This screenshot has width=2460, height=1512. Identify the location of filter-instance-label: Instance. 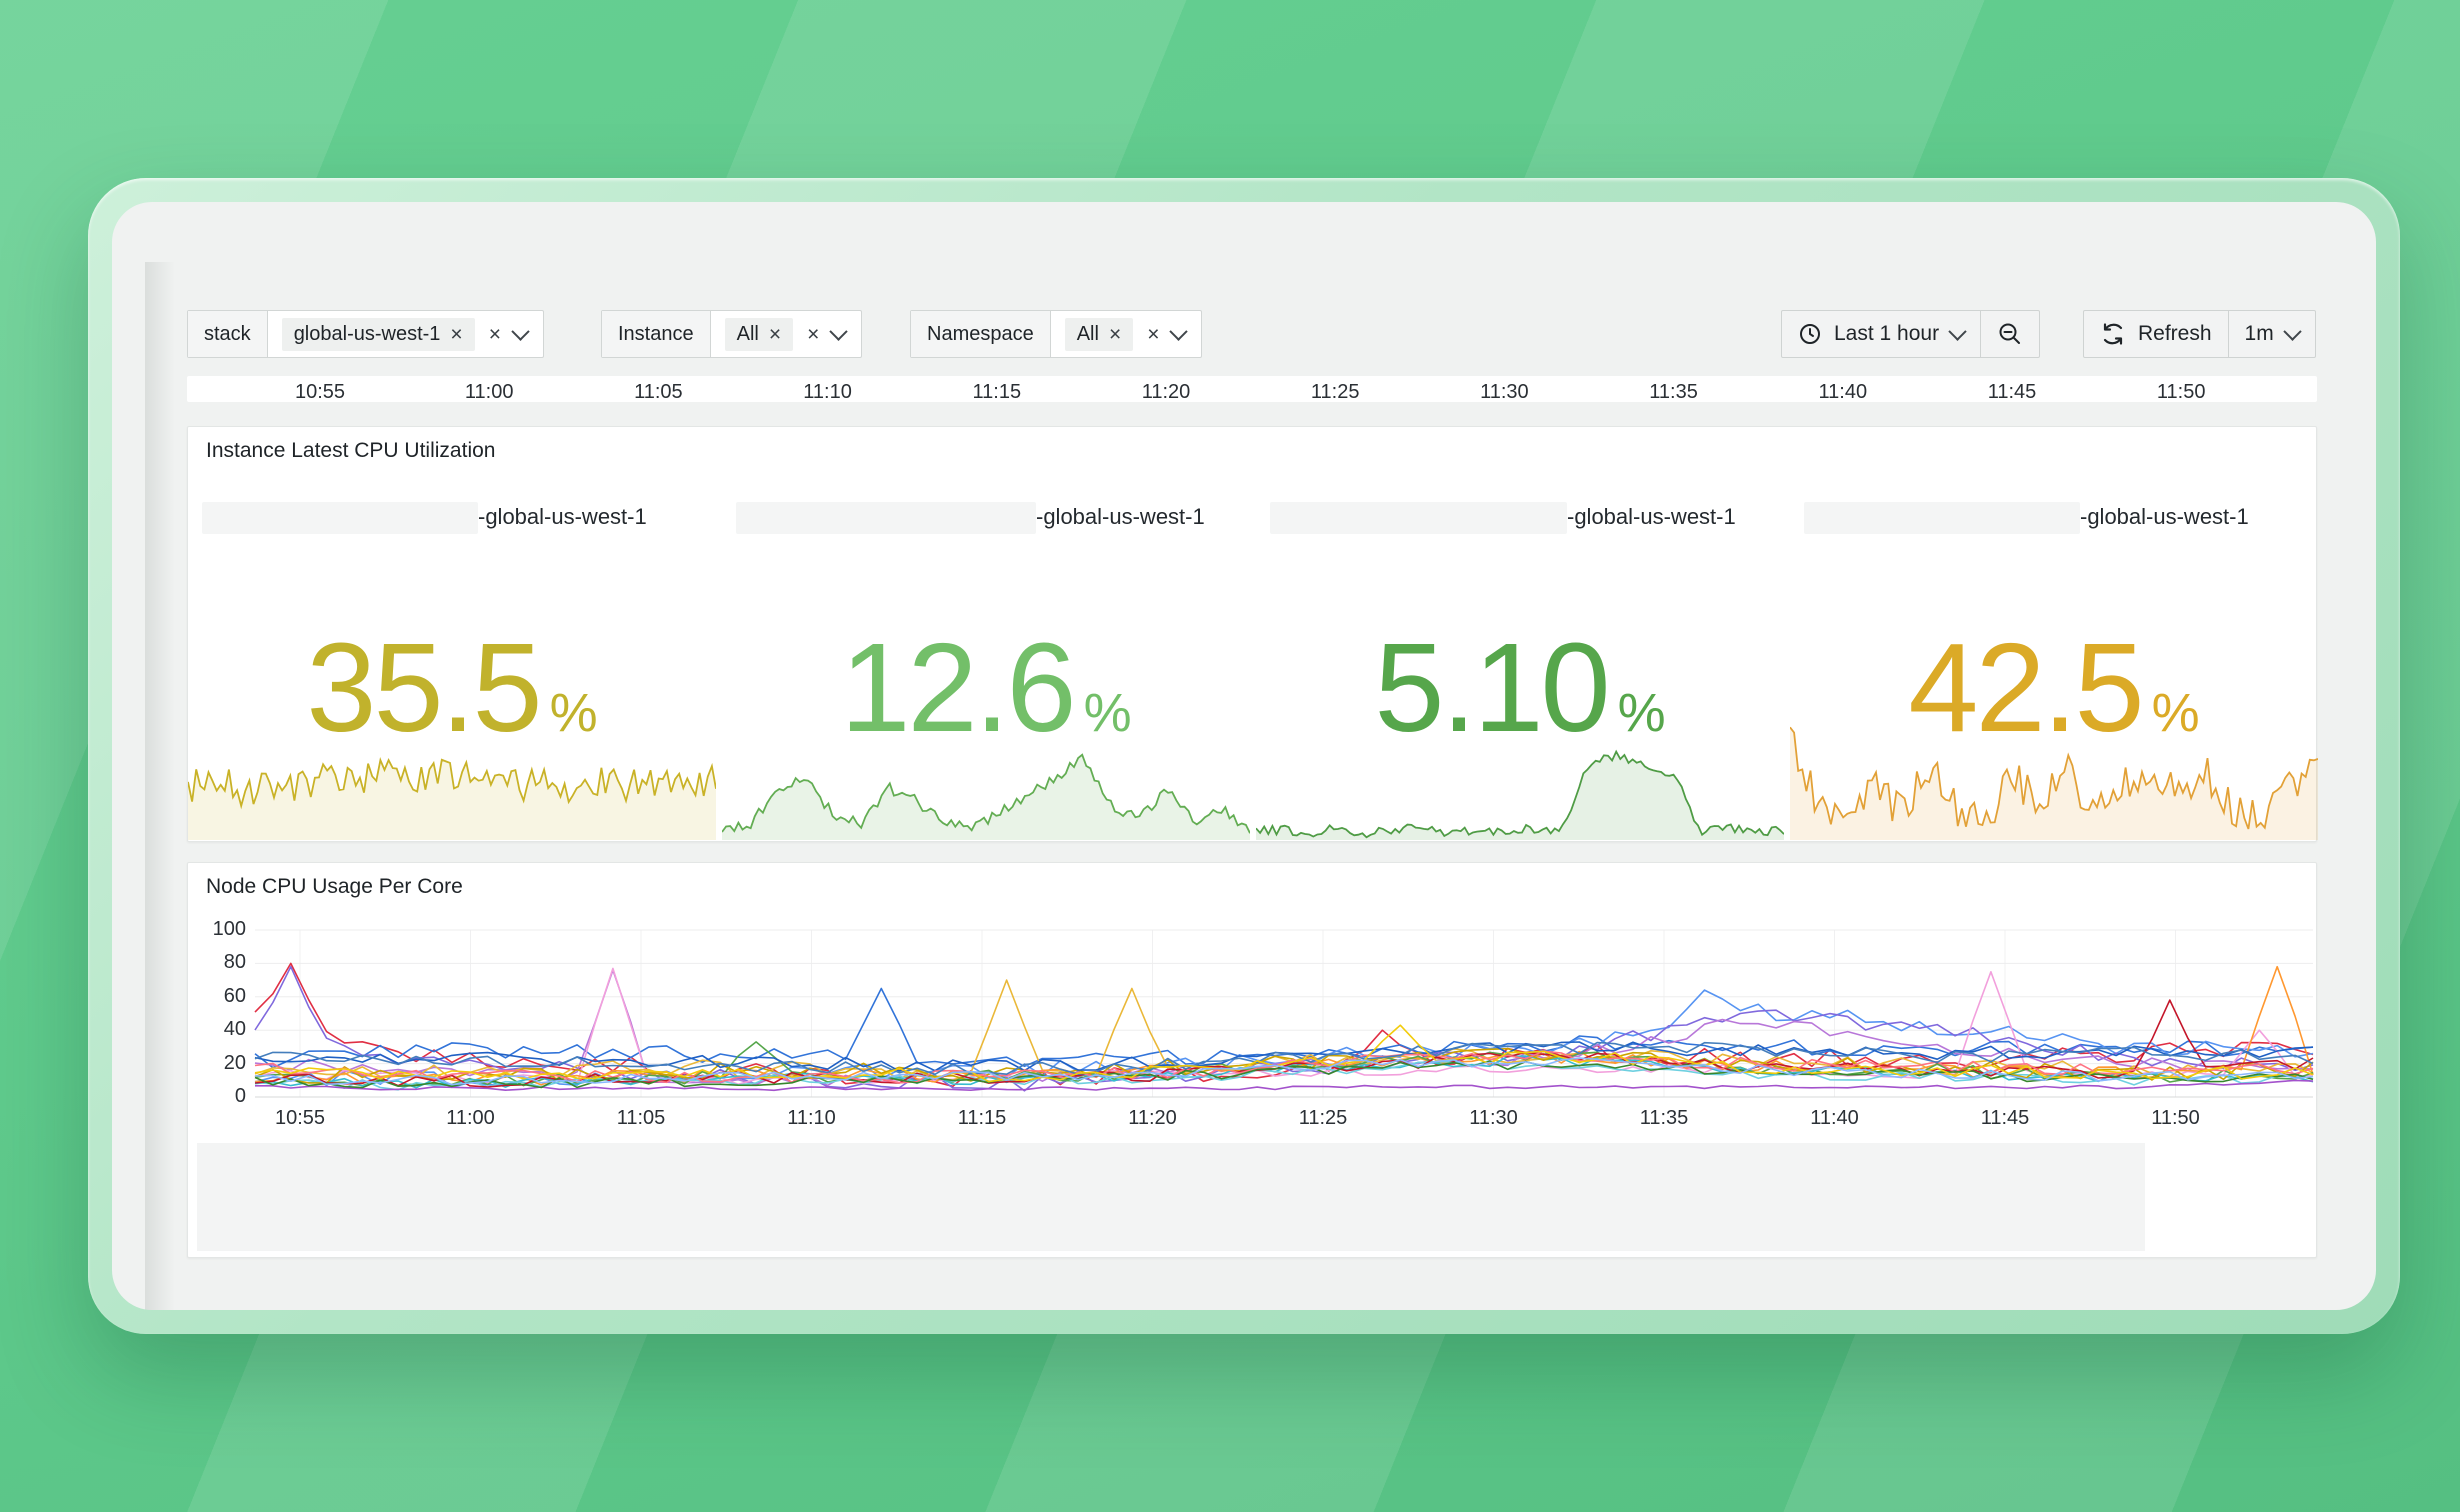
(656, 334).